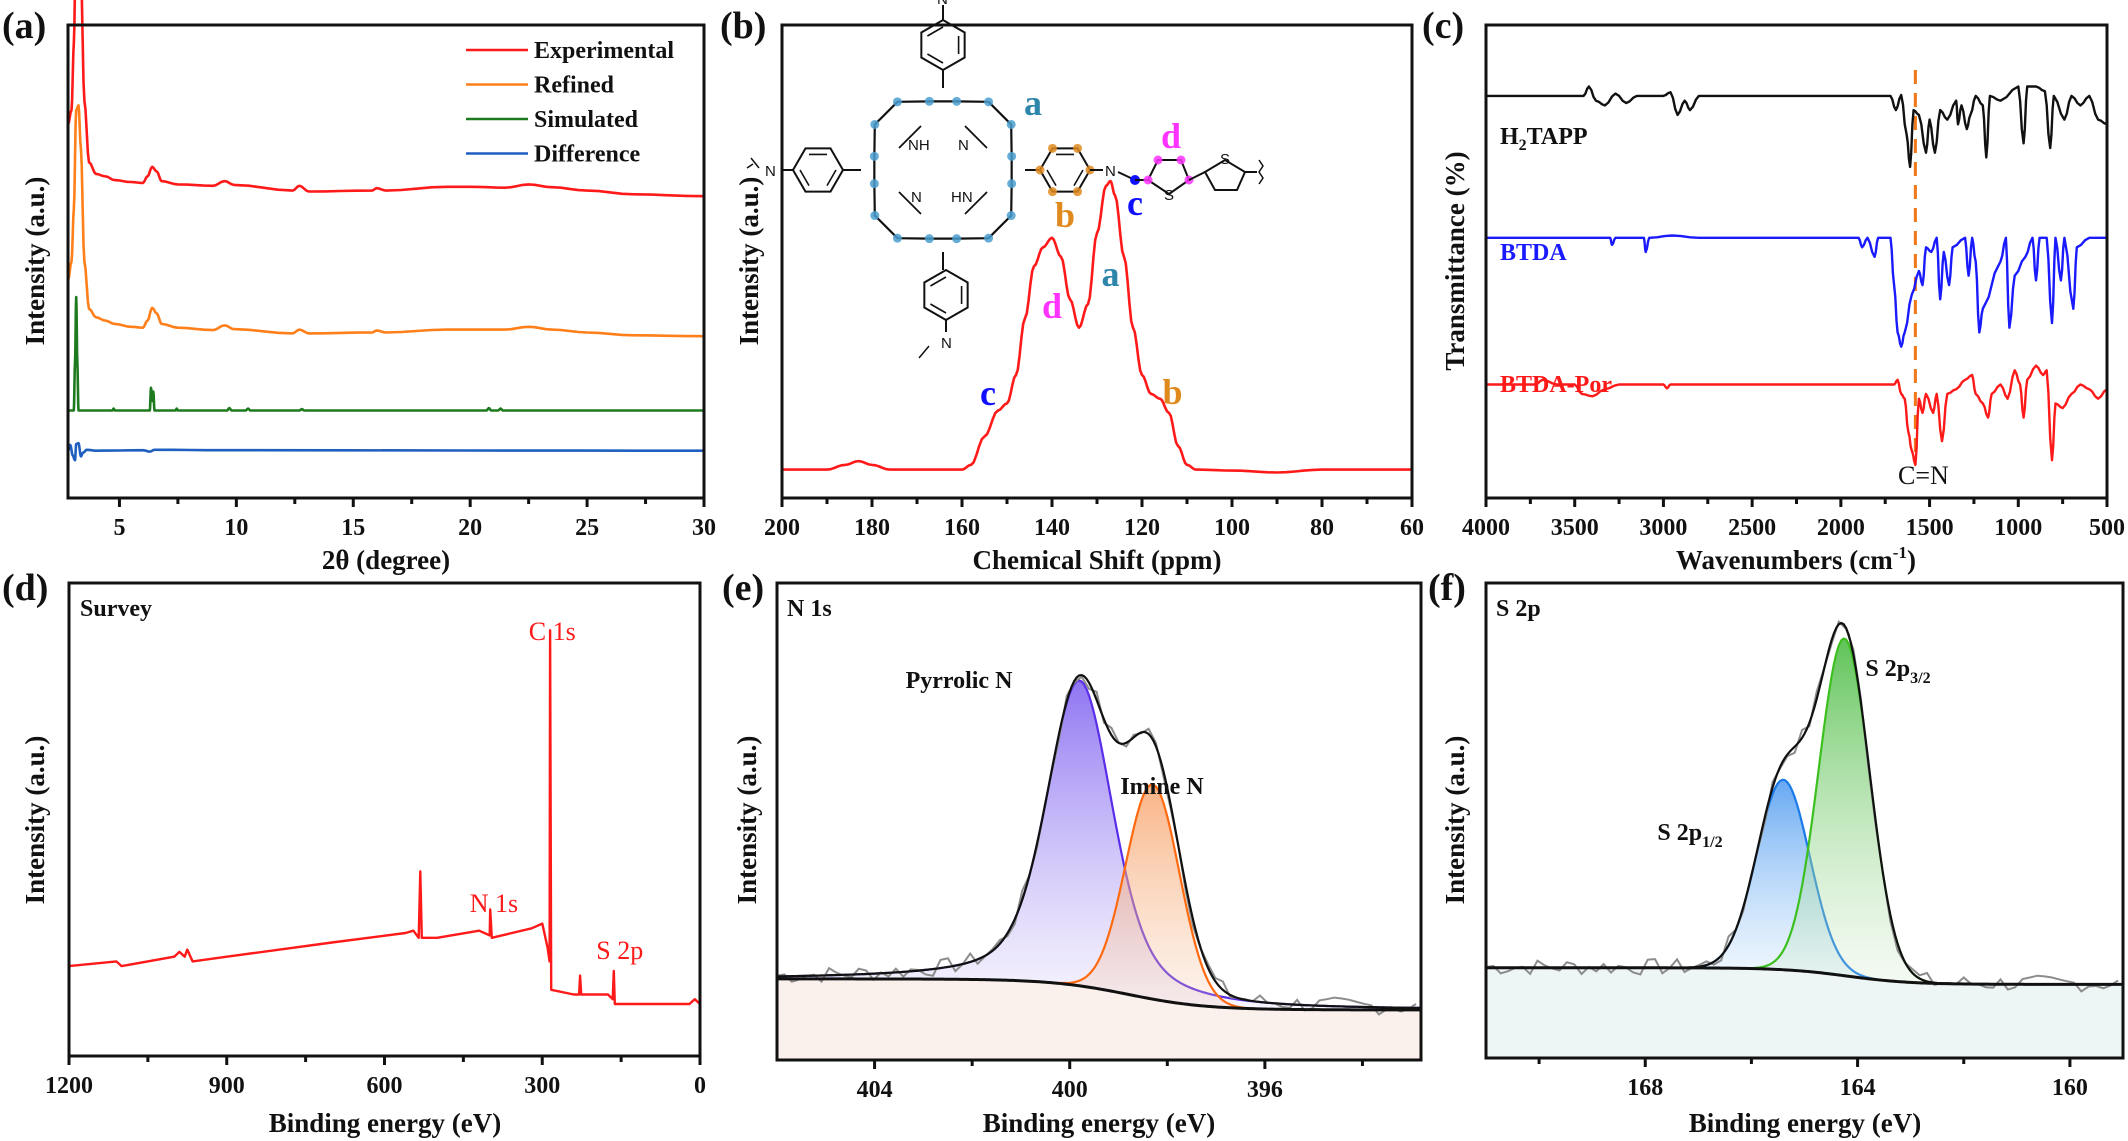 This screenshot has height=1141, width=2128. Describe the element at coordinates (1070, 1090) in the screenshot. I see `x-tick-label: 400` at that location.